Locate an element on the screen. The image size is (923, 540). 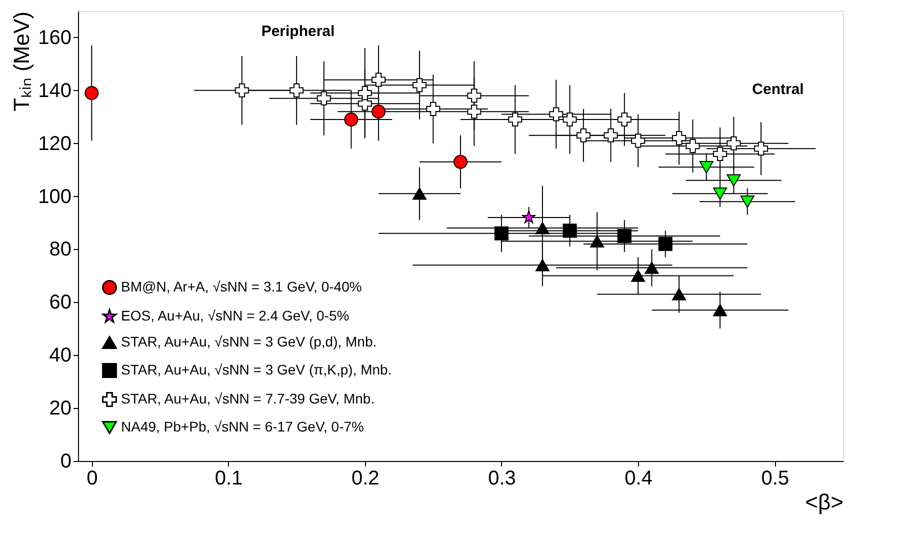
y-tick-label: 120 is located at coordinates (55, 143).